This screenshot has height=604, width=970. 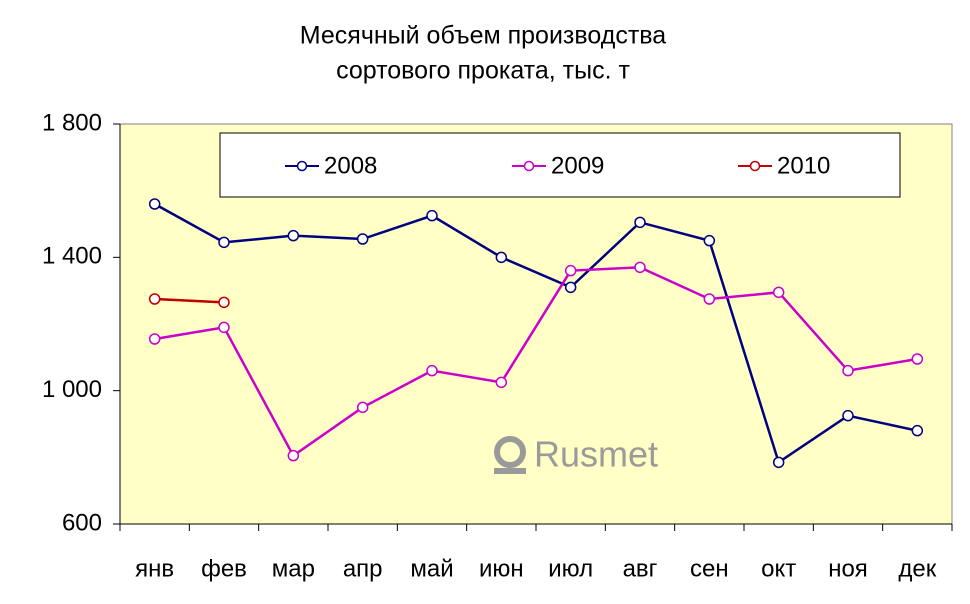 What do you see at coordinates (501, 568) in the screenshot?
I see `x-tick-label: июн` at bounding box center [501, 568].